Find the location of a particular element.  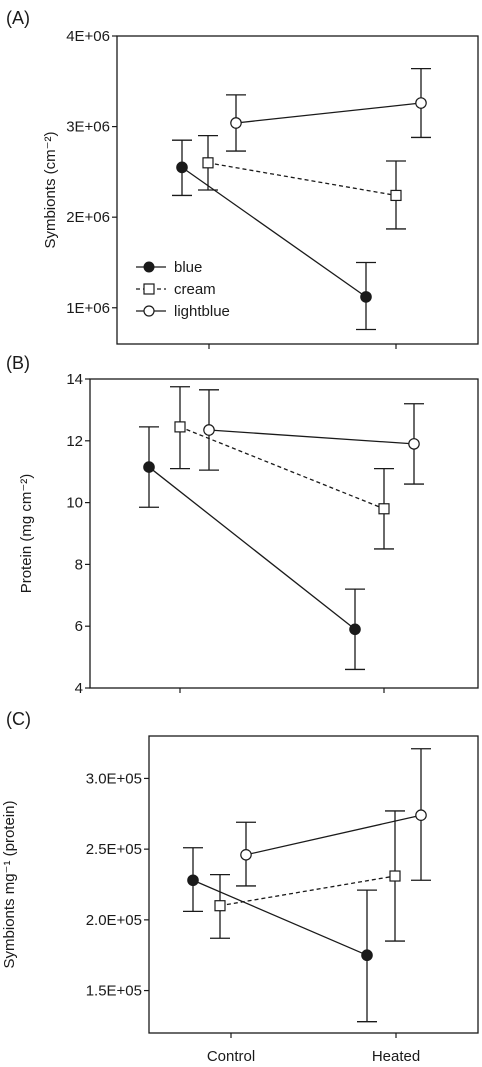

legend: blue cream lightblue is located at coordinates (183, 289).